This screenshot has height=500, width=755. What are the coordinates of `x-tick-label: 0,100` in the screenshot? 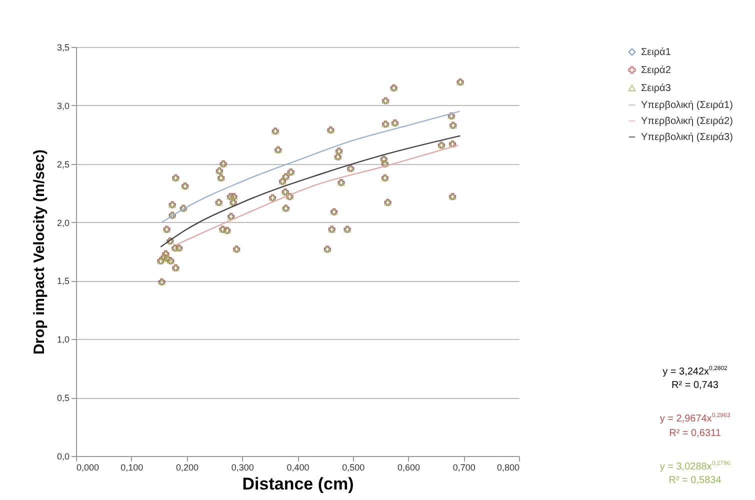 It's located at (132, 467).